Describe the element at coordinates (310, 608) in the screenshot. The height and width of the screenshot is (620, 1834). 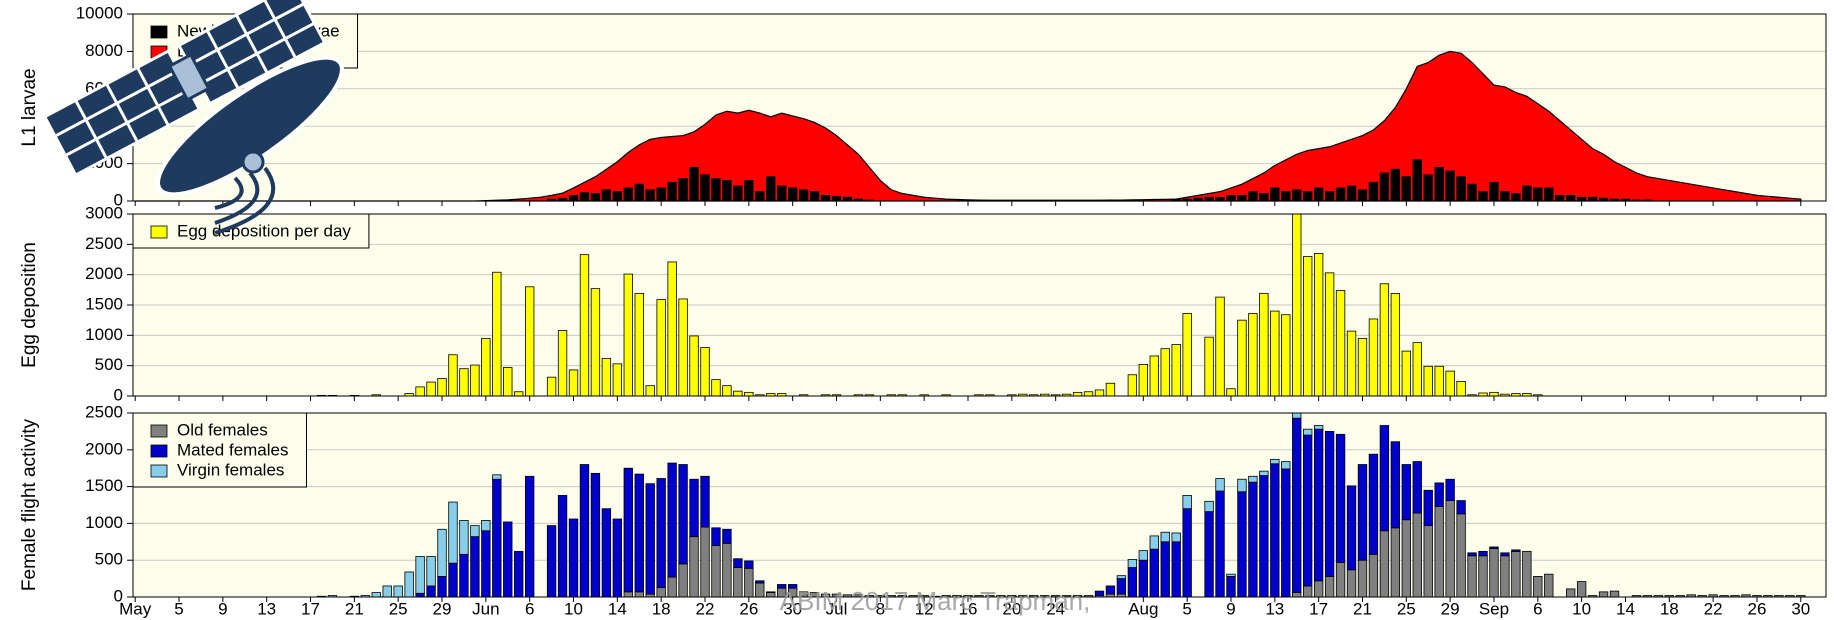
I see `x-tick-label: 17` at that location.